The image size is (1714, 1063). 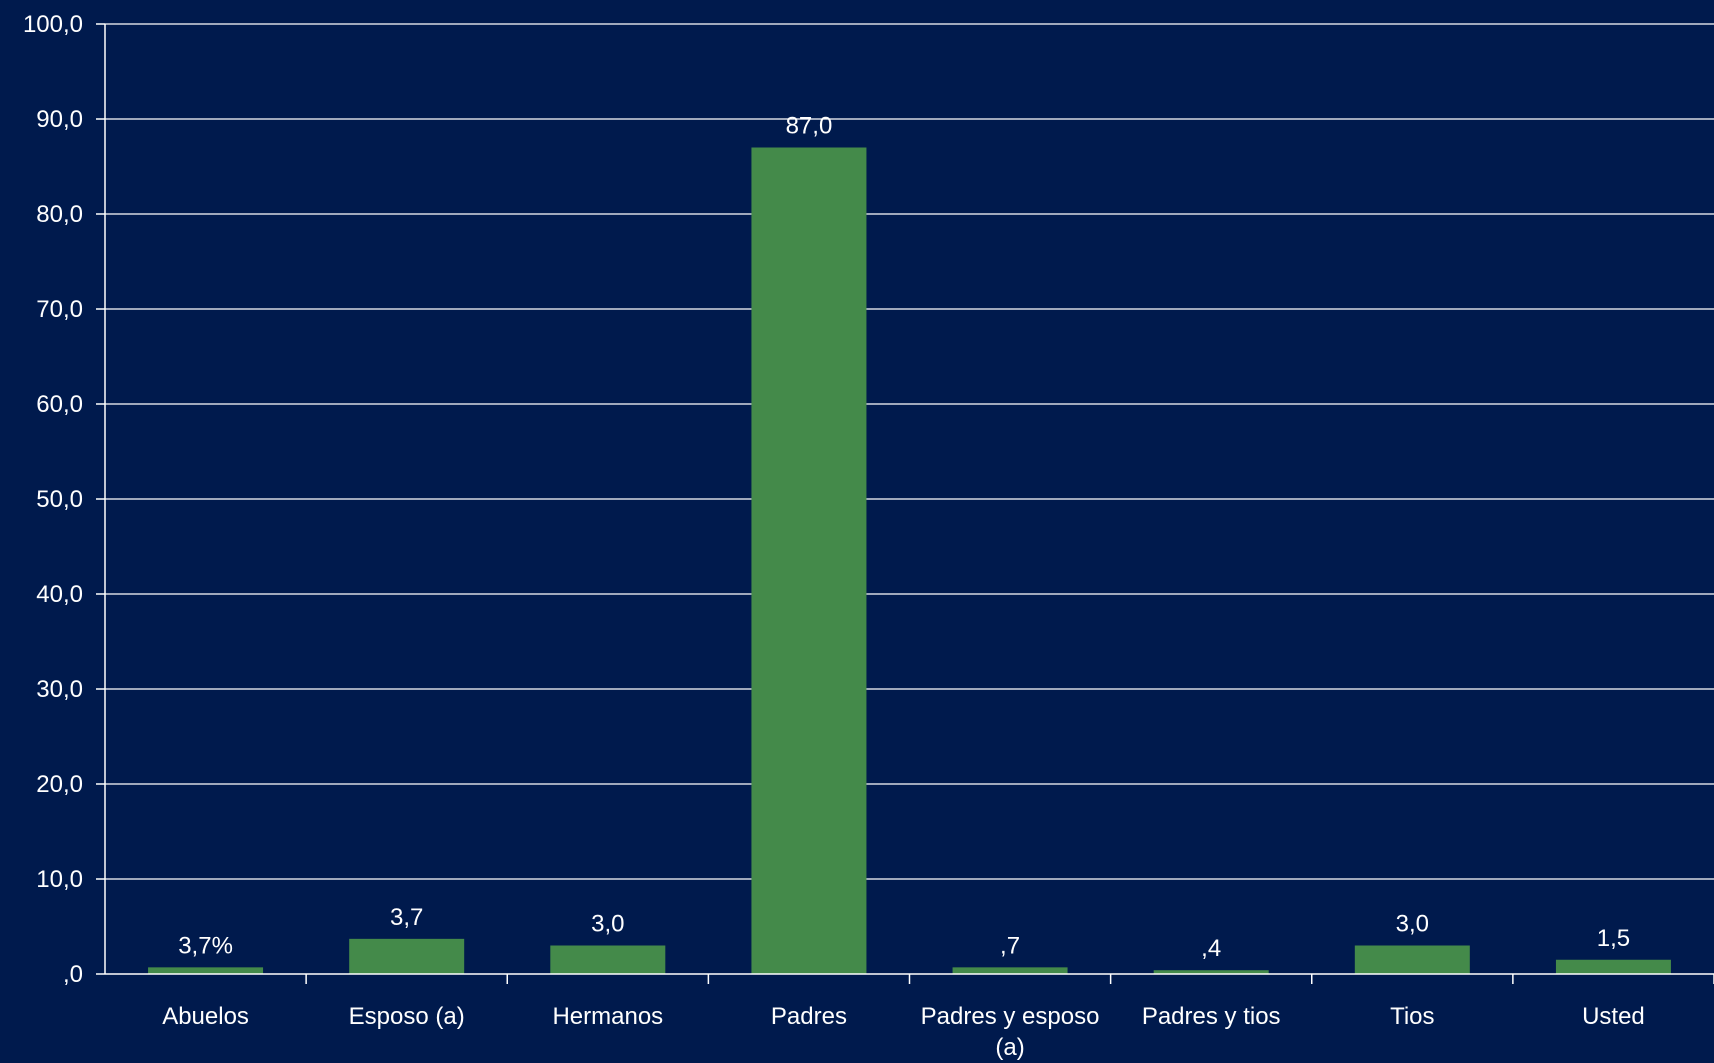 What do you see at coordinates (607, 1016) in the screenshot?
I see `category-label: Hermanos` at bounding box center [607, 1016].